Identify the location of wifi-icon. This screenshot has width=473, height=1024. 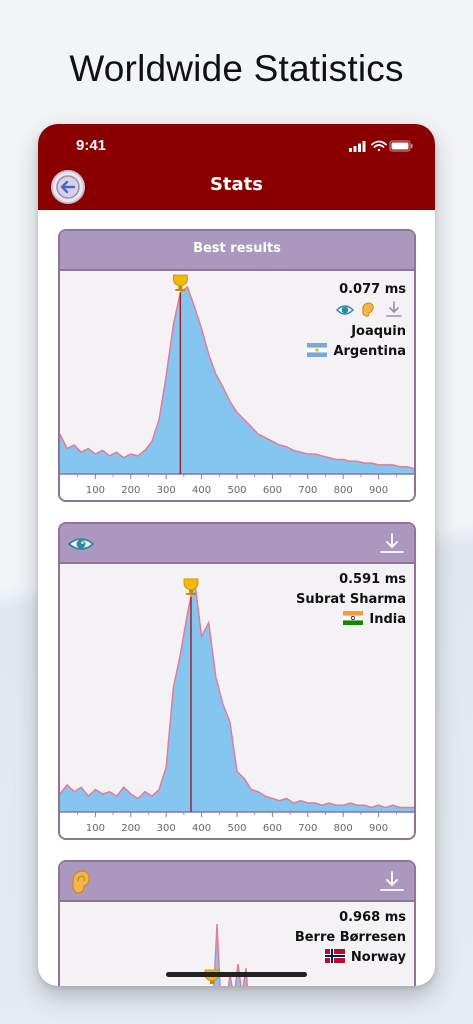
(379, 146).